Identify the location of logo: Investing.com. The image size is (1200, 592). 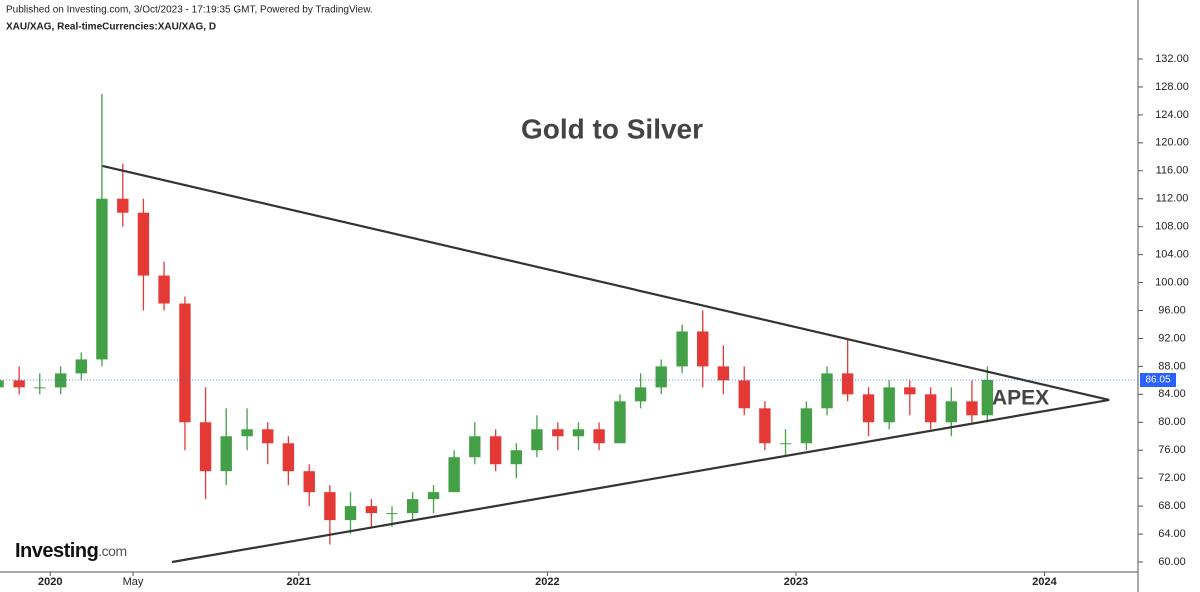
(71, 551).